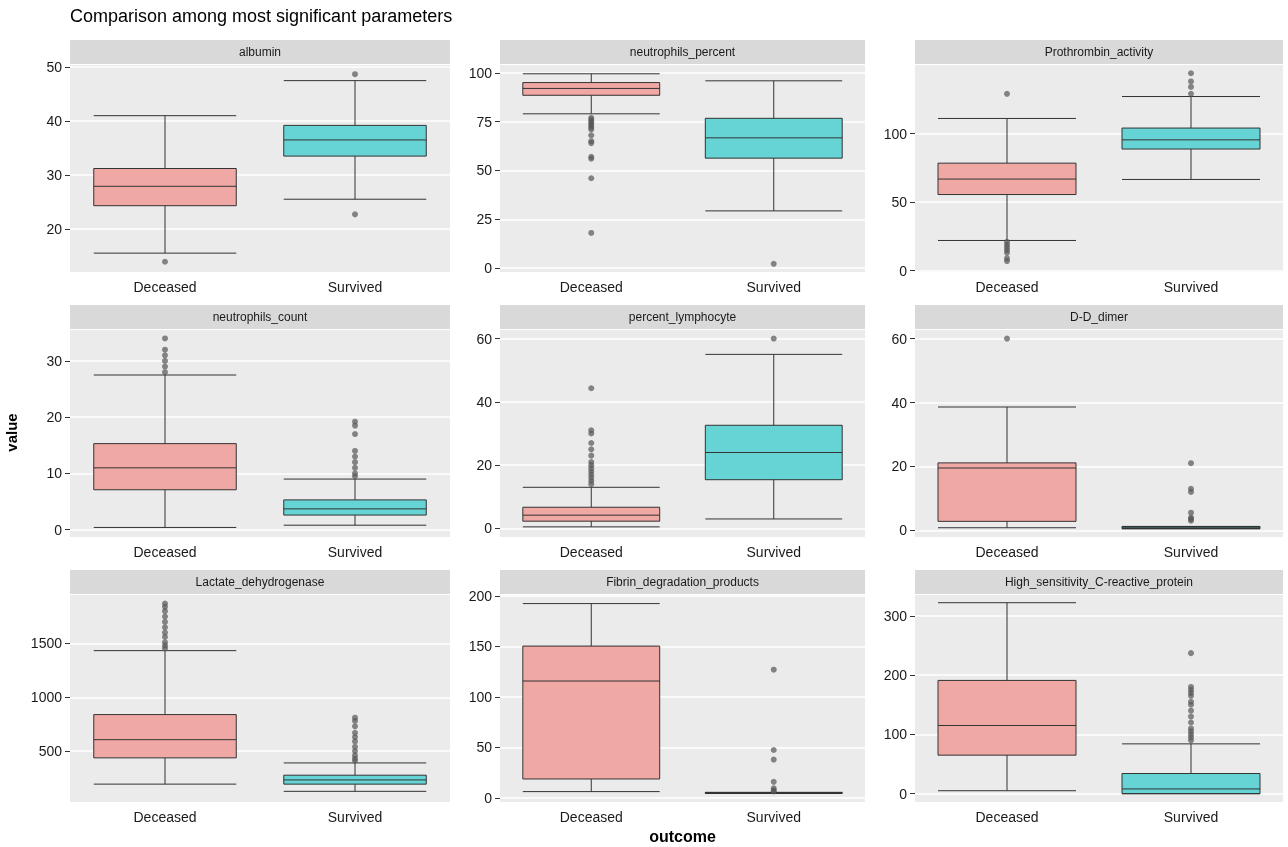 The image size is (1288, 847). Describe the element at coordinates (46, 643) in the screenshot. I see `y-tick-label: 1500` at that location.